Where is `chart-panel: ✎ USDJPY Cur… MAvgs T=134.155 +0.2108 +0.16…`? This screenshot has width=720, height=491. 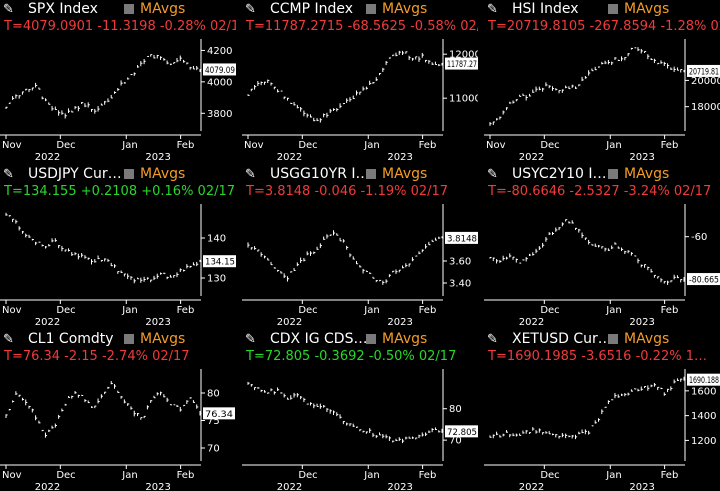
chart-panel: ✎ USDJPY Cur… MAvgs T=134.155 +0.2108 +0.16… is located at coordinates (118, 245).